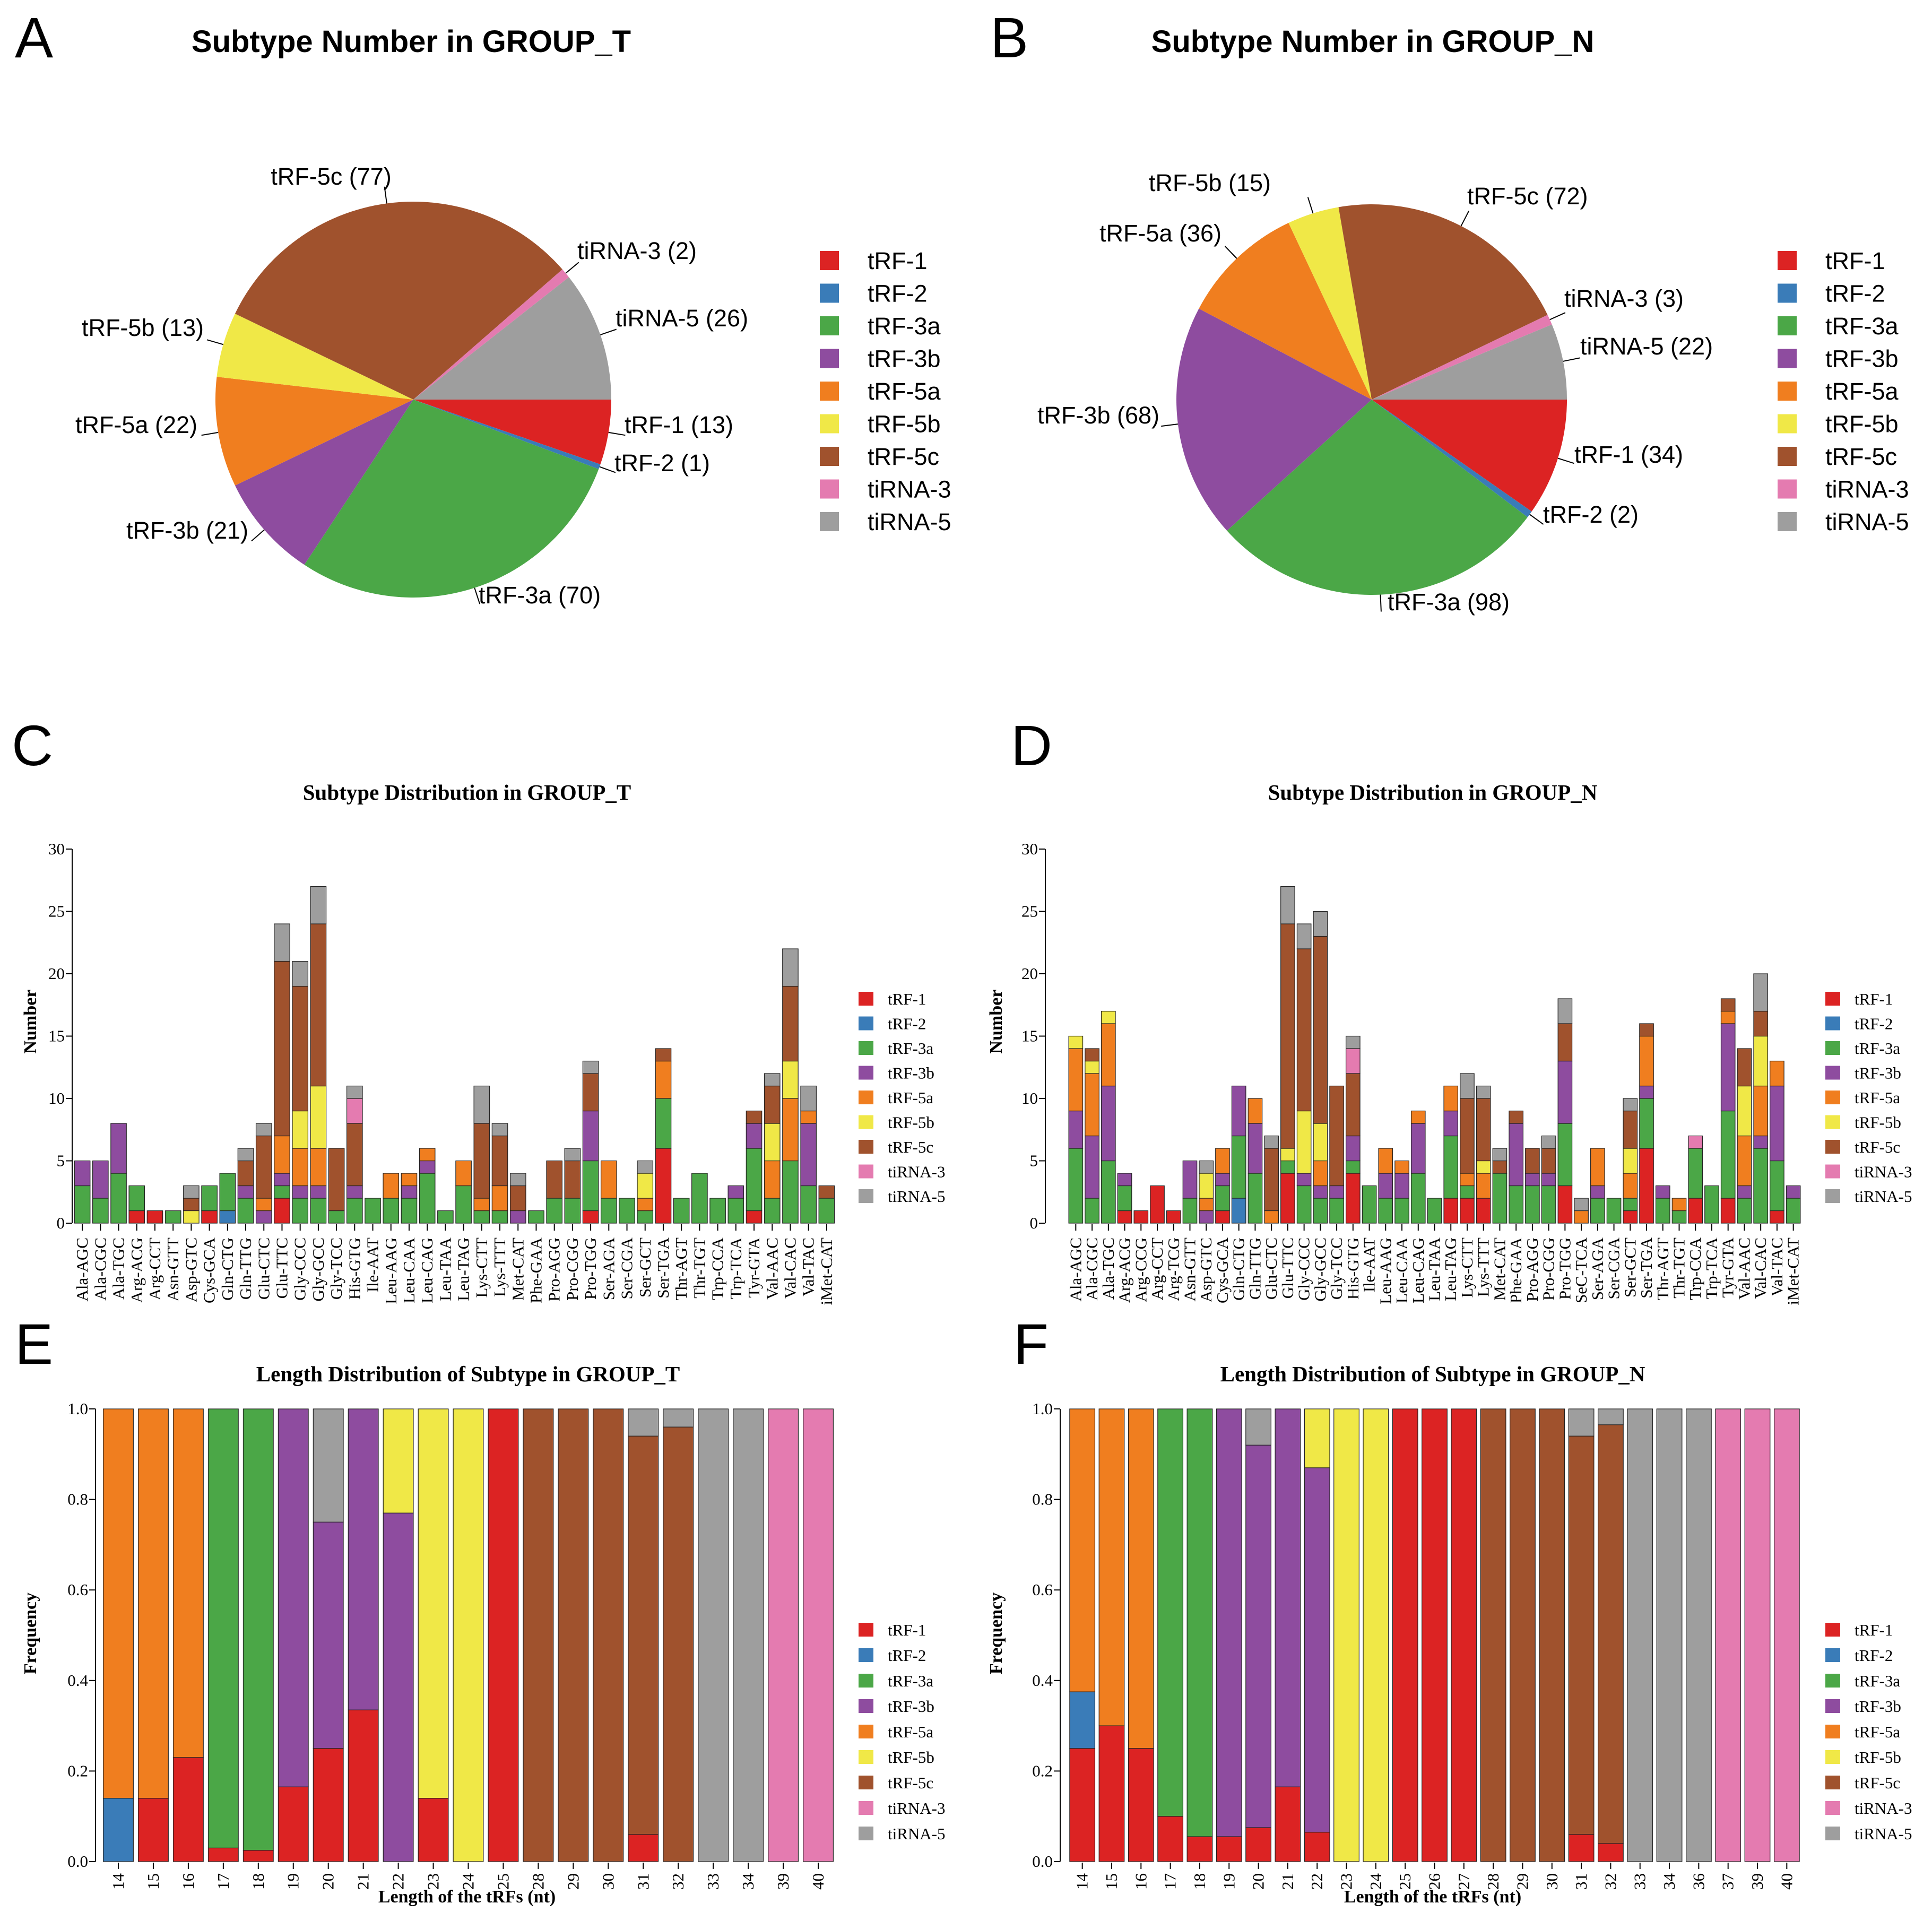 This screenshot has width=1932, height=1921. Describe the element at coordinates (227, 1270) in the screenshot. I see `x-tick-label: Gln-CTG` at that location.